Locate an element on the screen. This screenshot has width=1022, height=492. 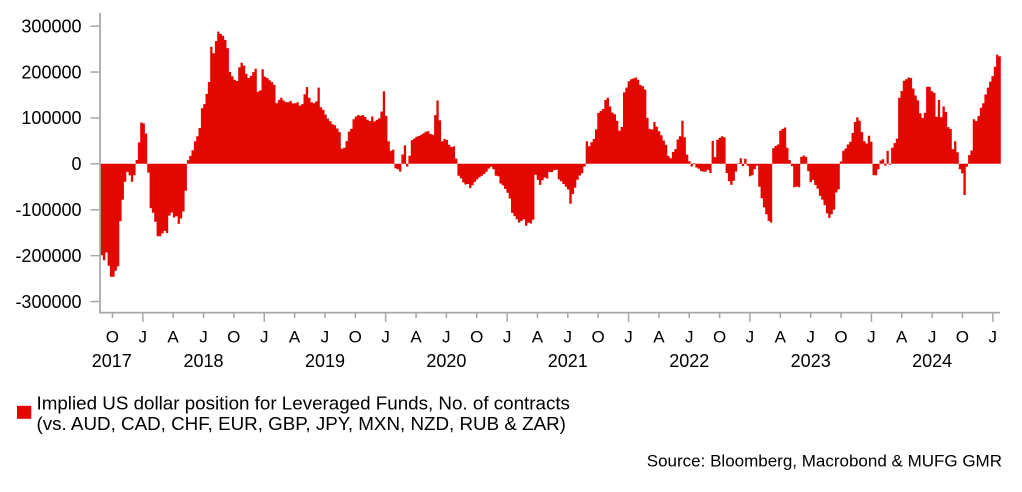
svg-text: -200000 is located at coordinates (48, 256).